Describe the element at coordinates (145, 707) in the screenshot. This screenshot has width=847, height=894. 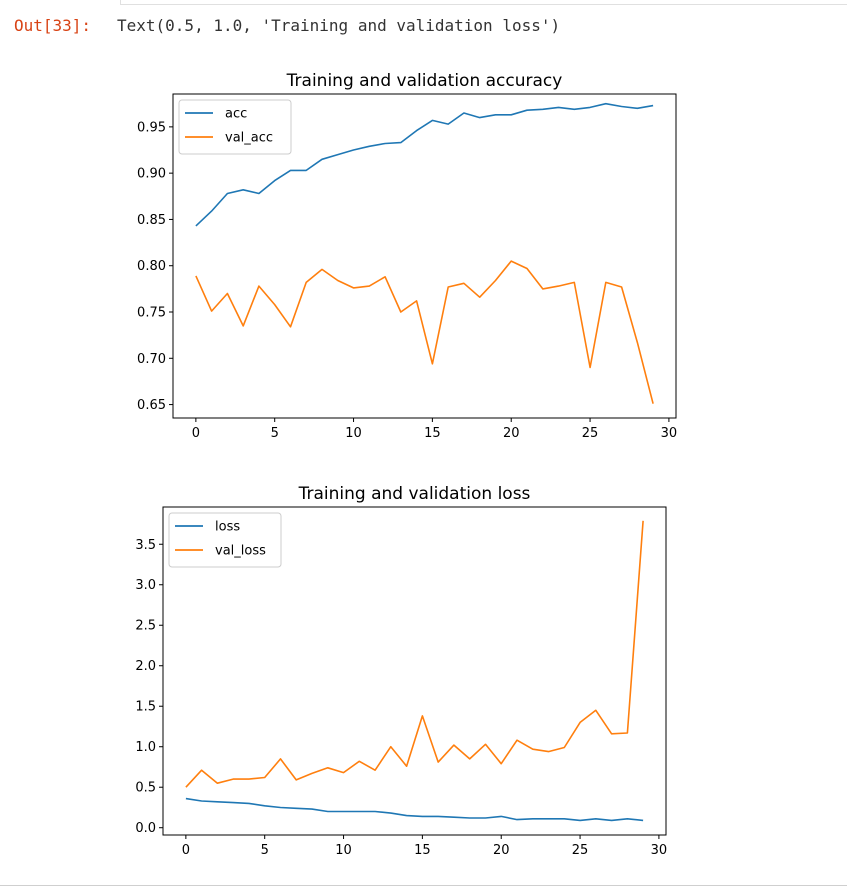
I see `y-tick-label: 1.5` at that location.